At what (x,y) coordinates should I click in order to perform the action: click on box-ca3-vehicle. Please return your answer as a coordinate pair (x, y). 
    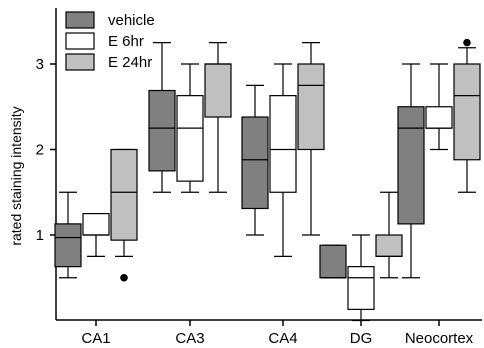
    Looking at the image, I should click on (162, 117).